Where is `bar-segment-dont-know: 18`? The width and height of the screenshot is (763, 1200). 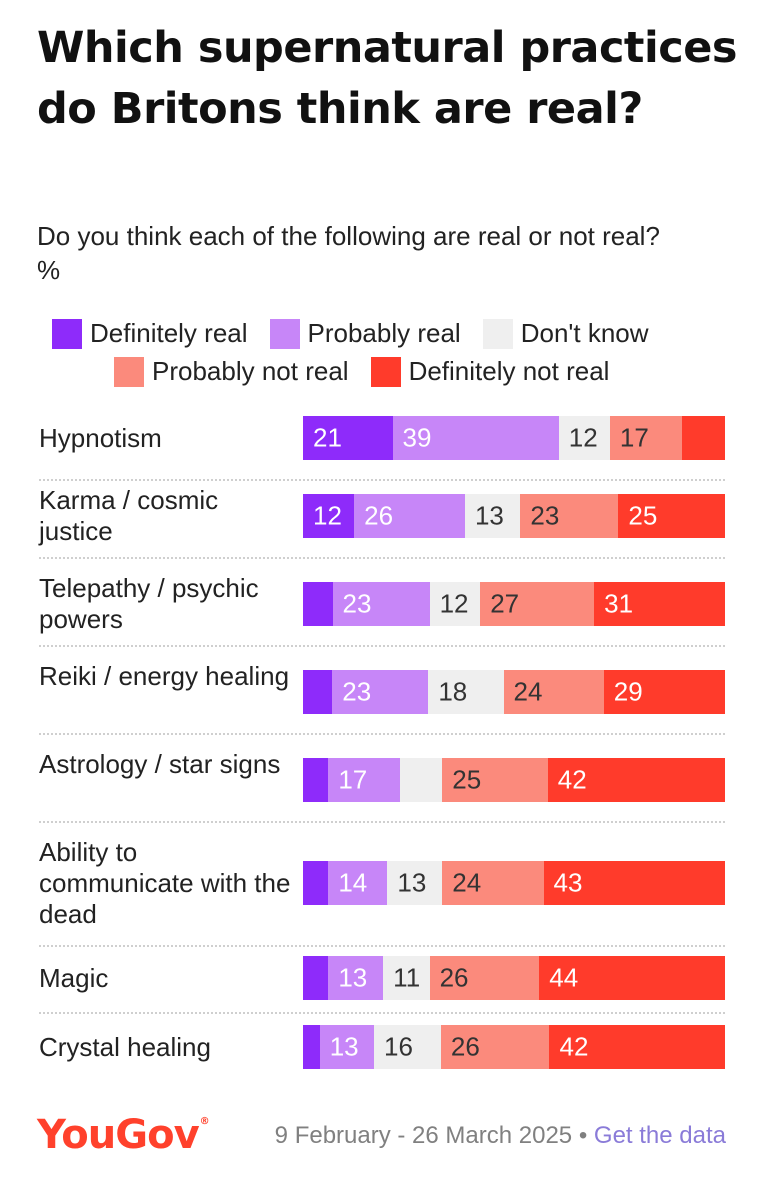
bar-segment-dont-know: 18 is located at coordinates (466, 692).